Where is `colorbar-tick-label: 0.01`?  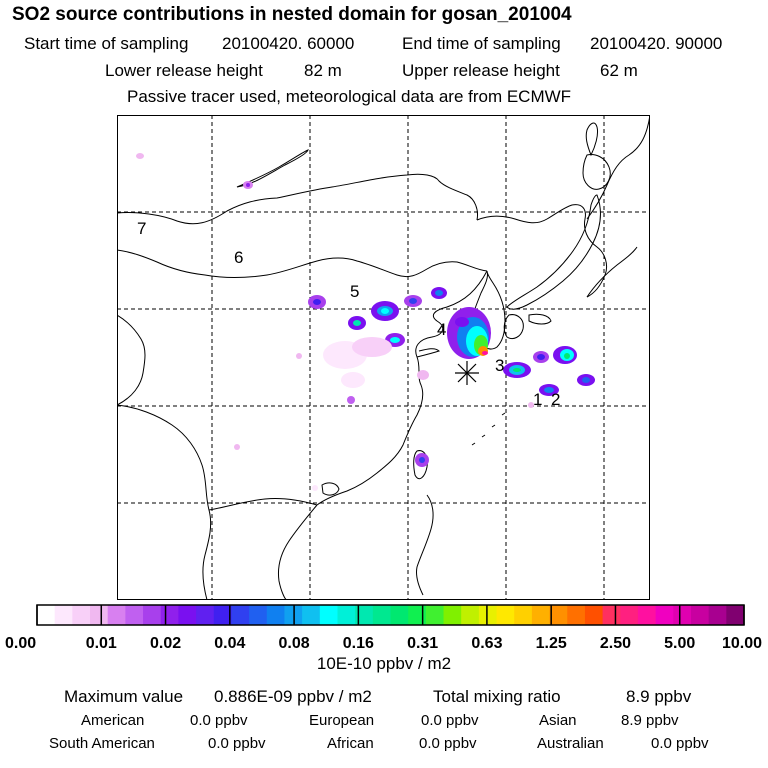
colorbar-tick-label: 0.01 is located at coordinates (101, 643).